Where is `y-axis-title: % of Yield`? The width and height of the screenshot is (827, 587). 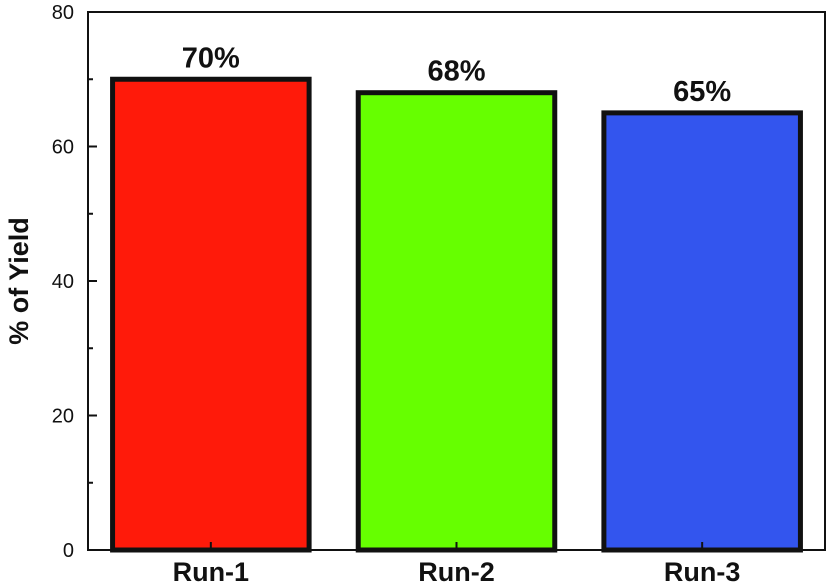 y-axis-title: % of Yield is located at coordinates (19, 281).